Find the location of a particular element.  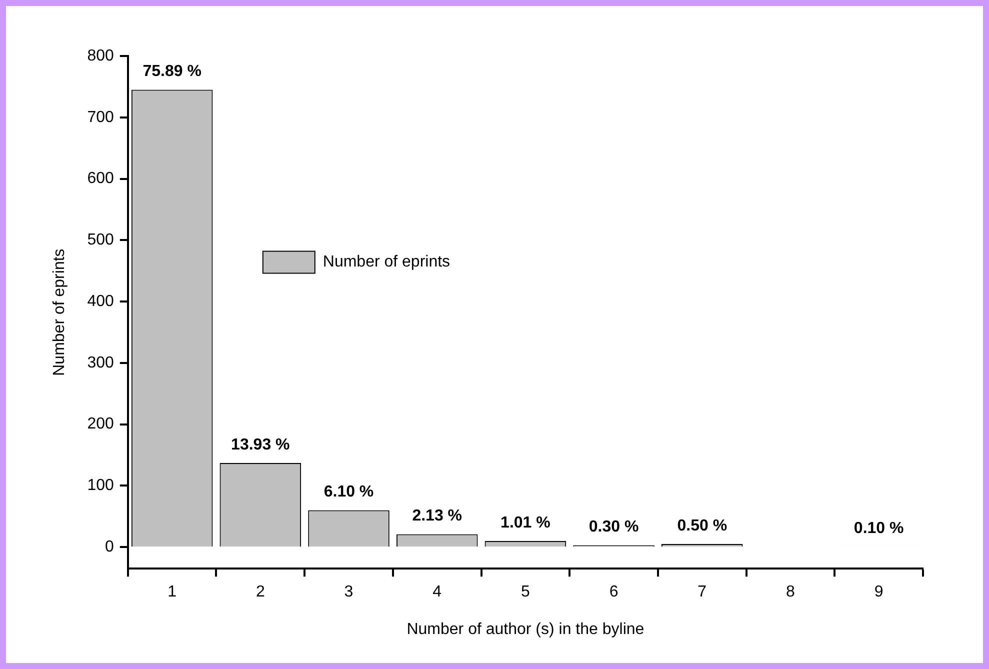

x-tick-label: 4 is located at coordinates (437, 592).